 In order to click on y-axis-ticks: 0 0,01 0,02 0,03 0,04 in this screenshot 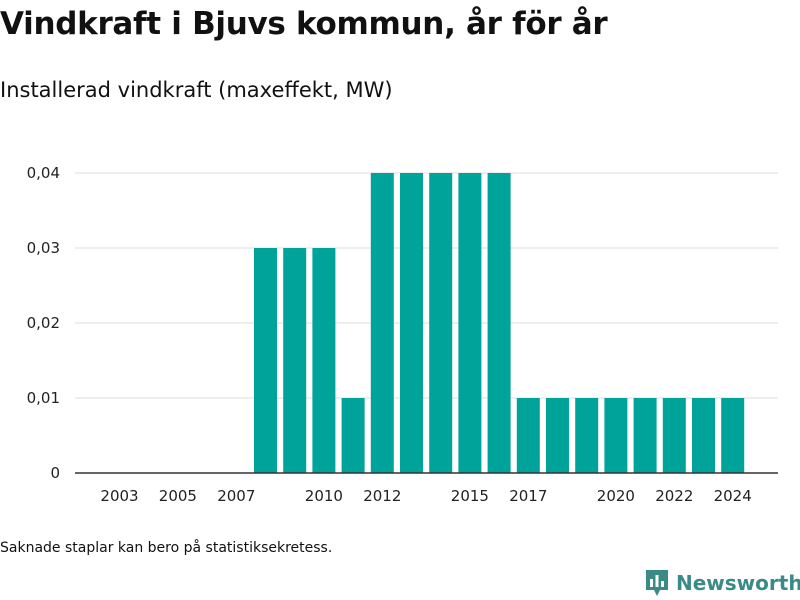, I will do `click(43, 323)`.